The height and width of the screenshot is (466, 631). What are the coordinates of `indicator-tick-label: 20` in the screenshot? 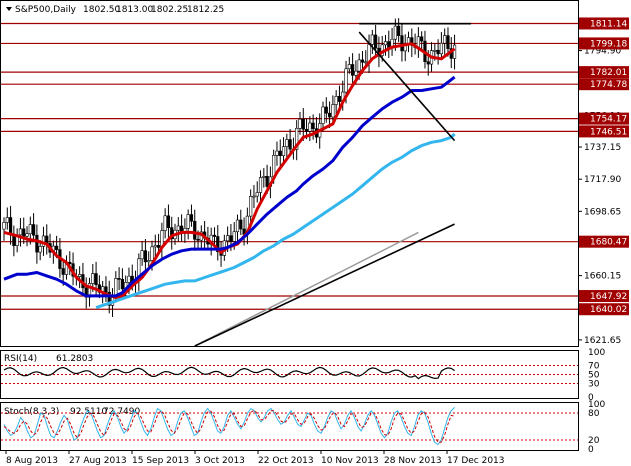 It's located at (594, 441).